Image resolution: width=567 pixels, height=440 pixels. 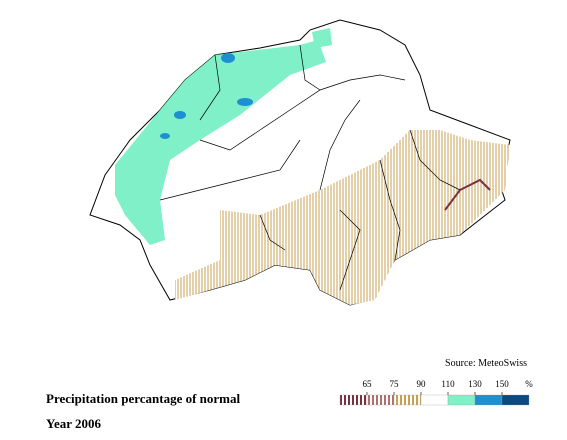 I want to click on legend-tick-label: 75, so click(x=395, y=384).